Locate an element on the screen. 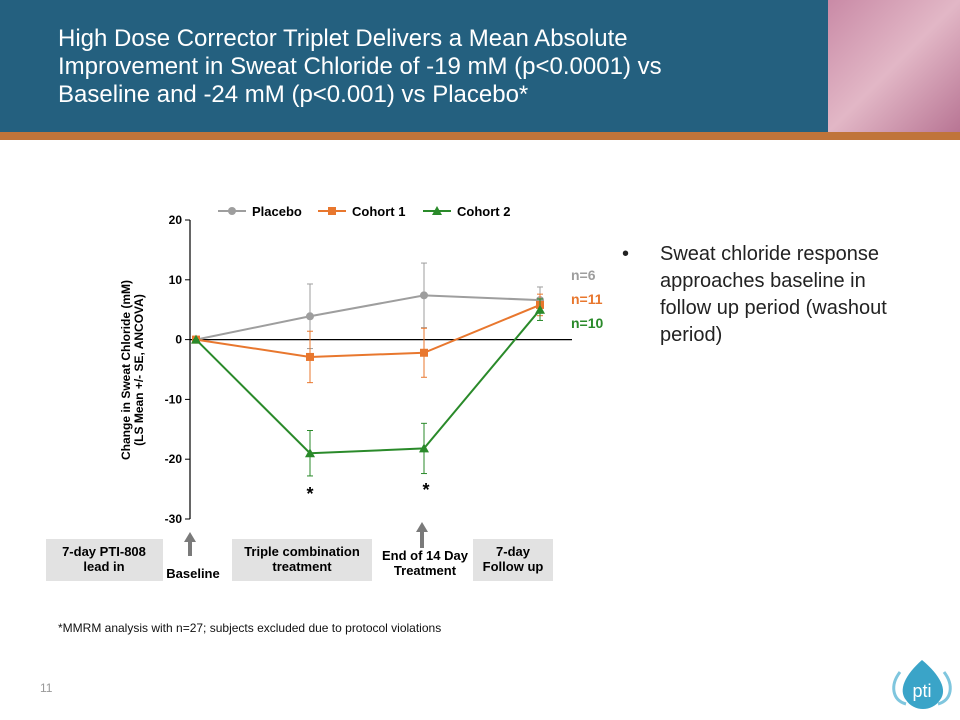 The width and height of the screenshot is (960, 720). legend-label: Cohort 2 is located at coordinates (483, 211).